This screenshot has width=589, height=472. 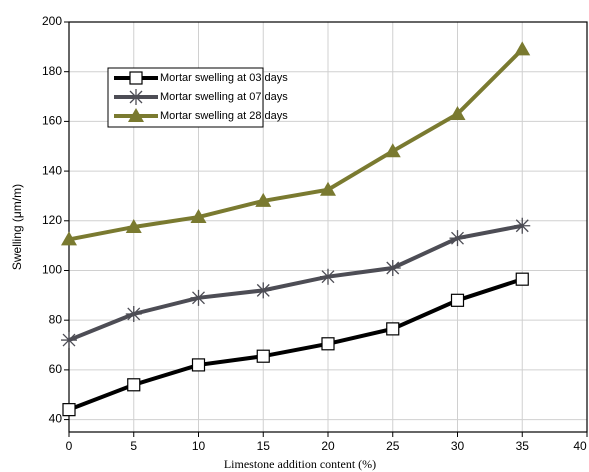 What do you see at coordinates (458, 446) in the screenshot?
I see `x-tick-label: 30` at bounding box center [458, 446].